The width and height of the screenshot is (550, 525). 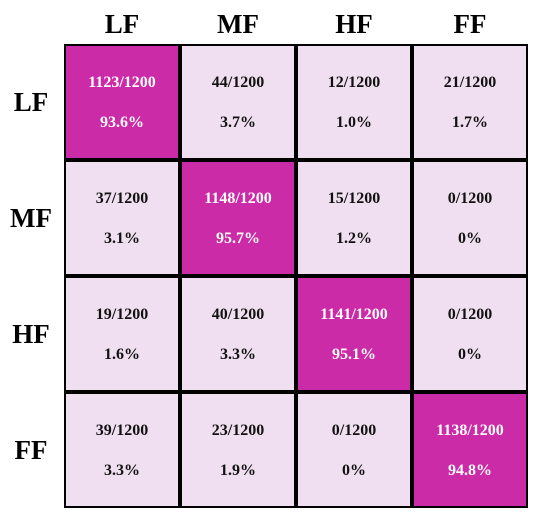 What do you see at coordinates (238, 218) in the screenshot?
I see `matrix-cell-mf-mf: 1148/1200 95.7%` at bounding box center [238, 218].